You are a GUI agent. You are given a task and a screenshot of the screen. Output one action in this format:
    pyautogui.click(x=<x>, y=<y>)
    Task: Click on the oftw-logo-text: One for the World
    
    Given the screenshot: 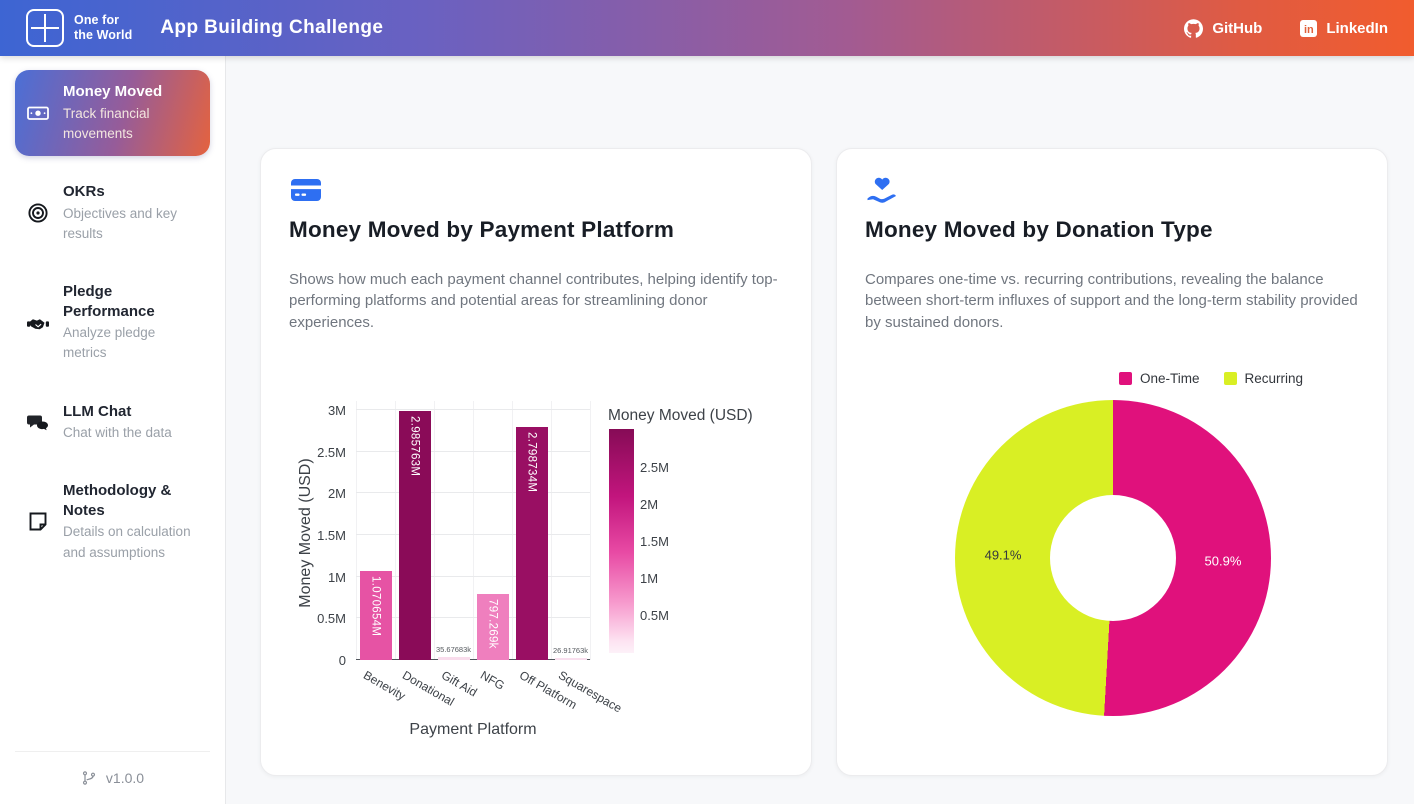 What is the action you would take?
    pyautogui.click(x=103, y=27)
    